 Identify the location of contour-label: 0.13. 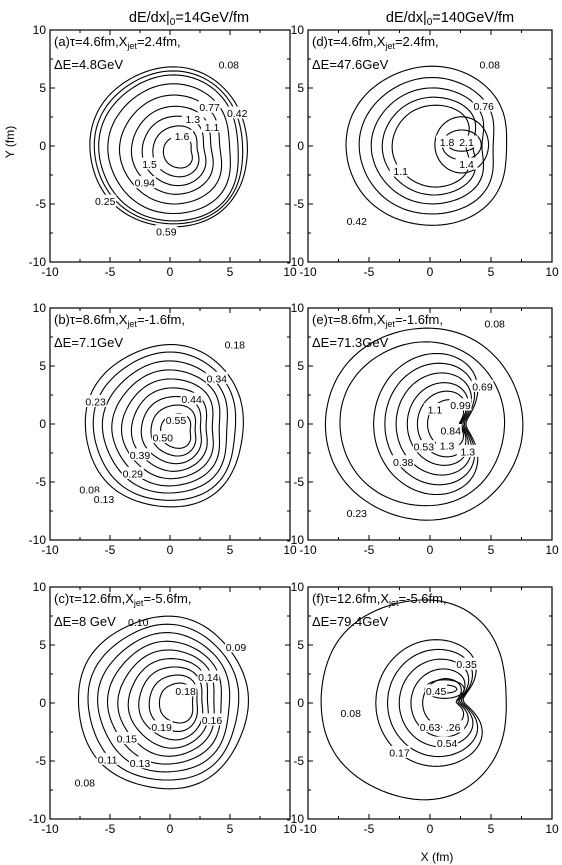
(104, 500).